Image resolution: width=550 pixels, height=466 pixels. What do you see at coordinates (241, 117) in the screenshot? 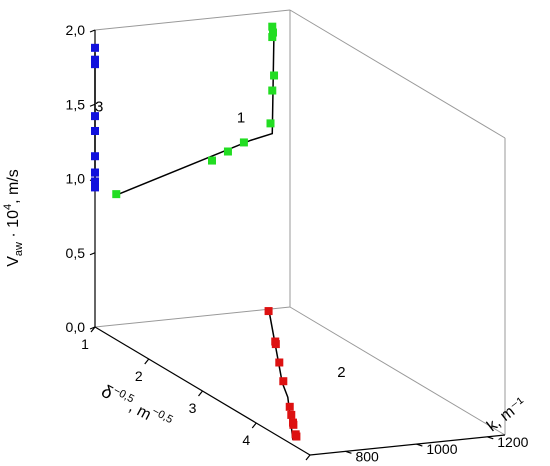
I see `annotation-1: 1` at bounding box center [241, 117].